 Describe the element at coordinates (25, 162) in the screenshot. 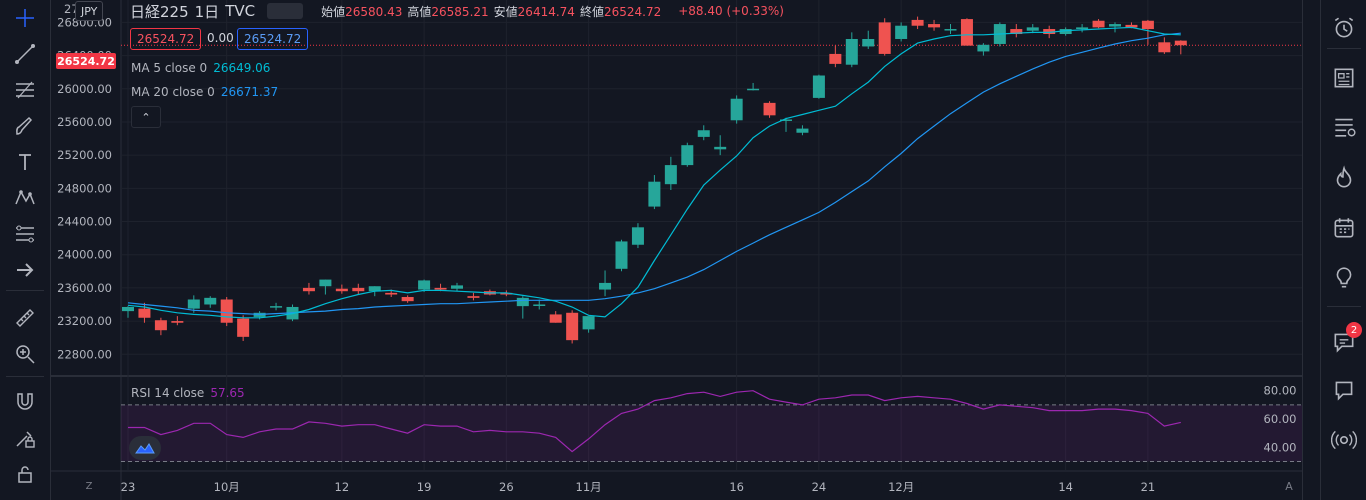

I see `text-icon` at that location.